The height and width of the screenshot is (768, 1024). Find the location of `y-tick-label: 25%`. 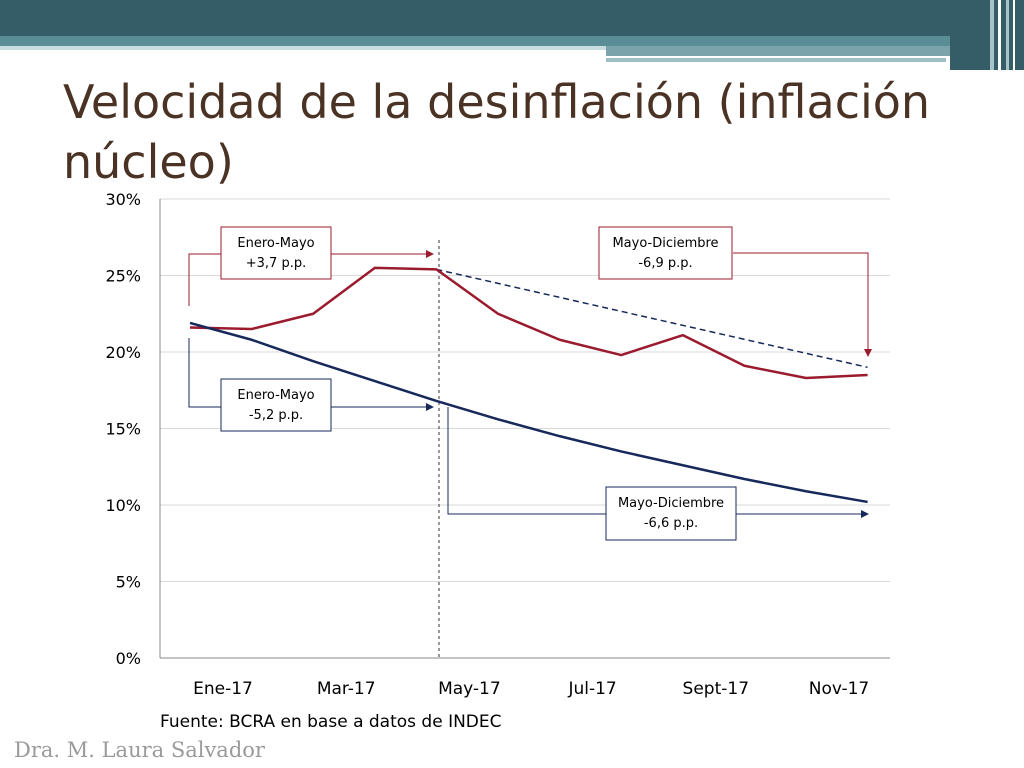

y-tick-label: 25% is located at coordinates (123, 276).